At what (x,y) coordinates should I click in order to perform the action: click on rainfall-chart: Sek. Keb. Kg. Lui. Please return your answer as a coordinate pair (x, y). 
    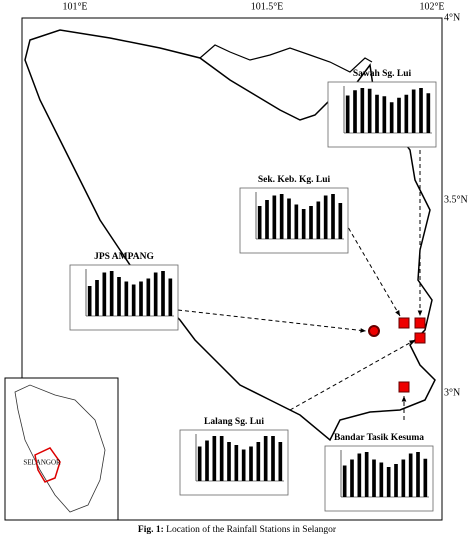
    Looking at the image, I should click on (294, 214).